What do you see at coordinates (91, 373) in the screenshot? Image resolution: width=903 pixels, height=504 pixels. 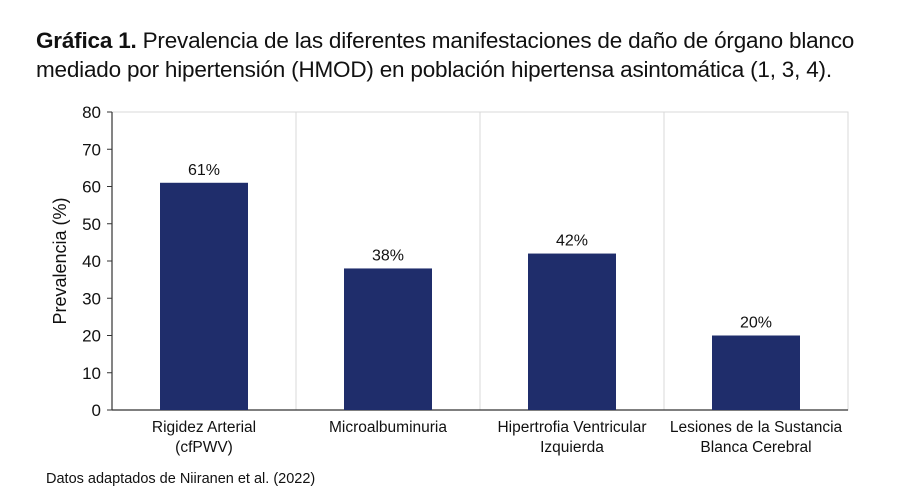 I see `y-tick-label: 10` at bounding box center [91, 373].